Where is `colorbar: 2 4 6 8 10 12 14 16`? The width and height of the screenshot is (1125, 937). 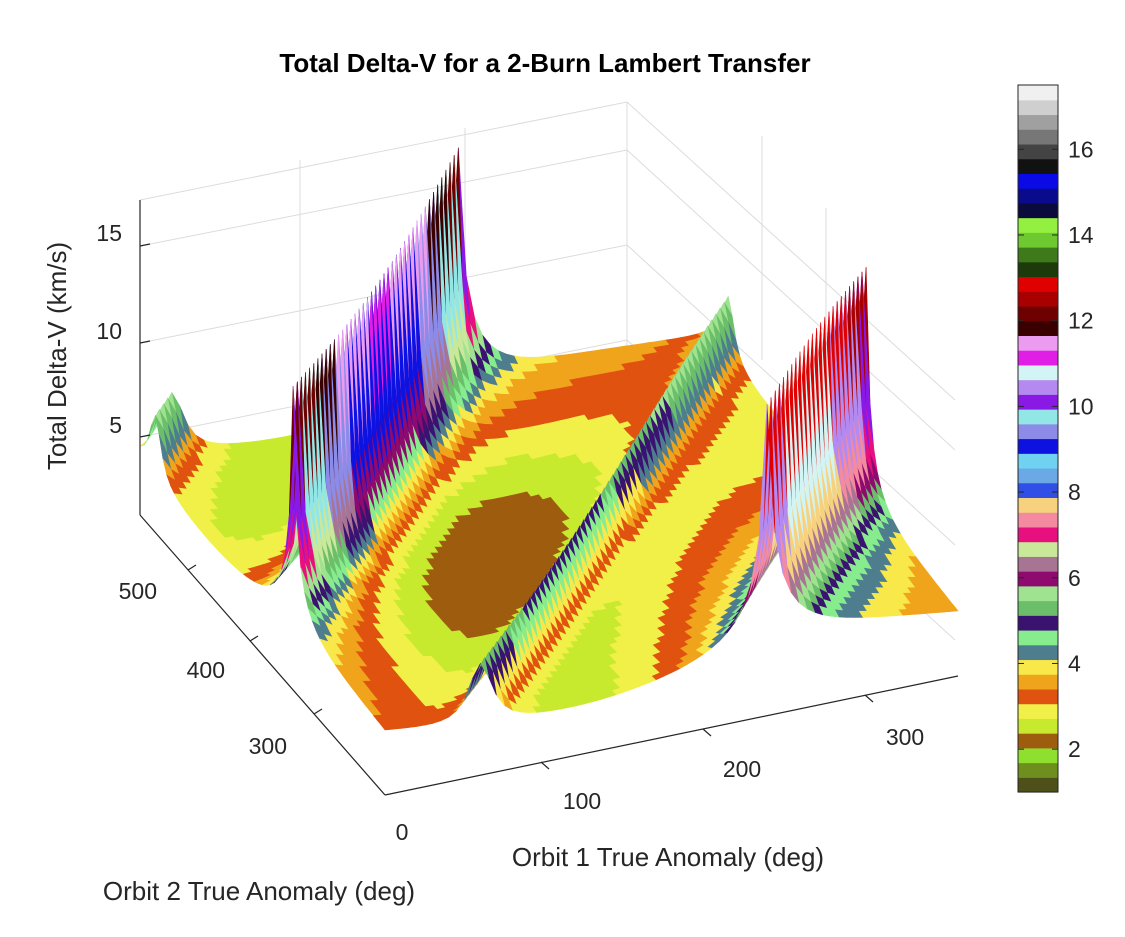 colorbar: 2 4 6 8 10 12 14 16 is located at coordinates (1055, 438).